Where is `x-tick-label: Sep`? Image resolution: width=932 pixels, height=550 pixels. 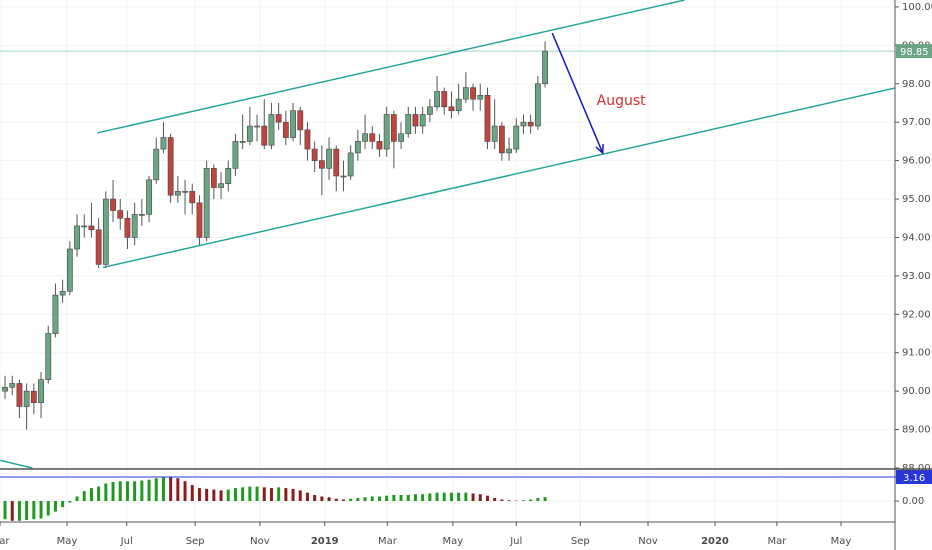 x-tick-label: Sep is located at coordinates (195, 541).